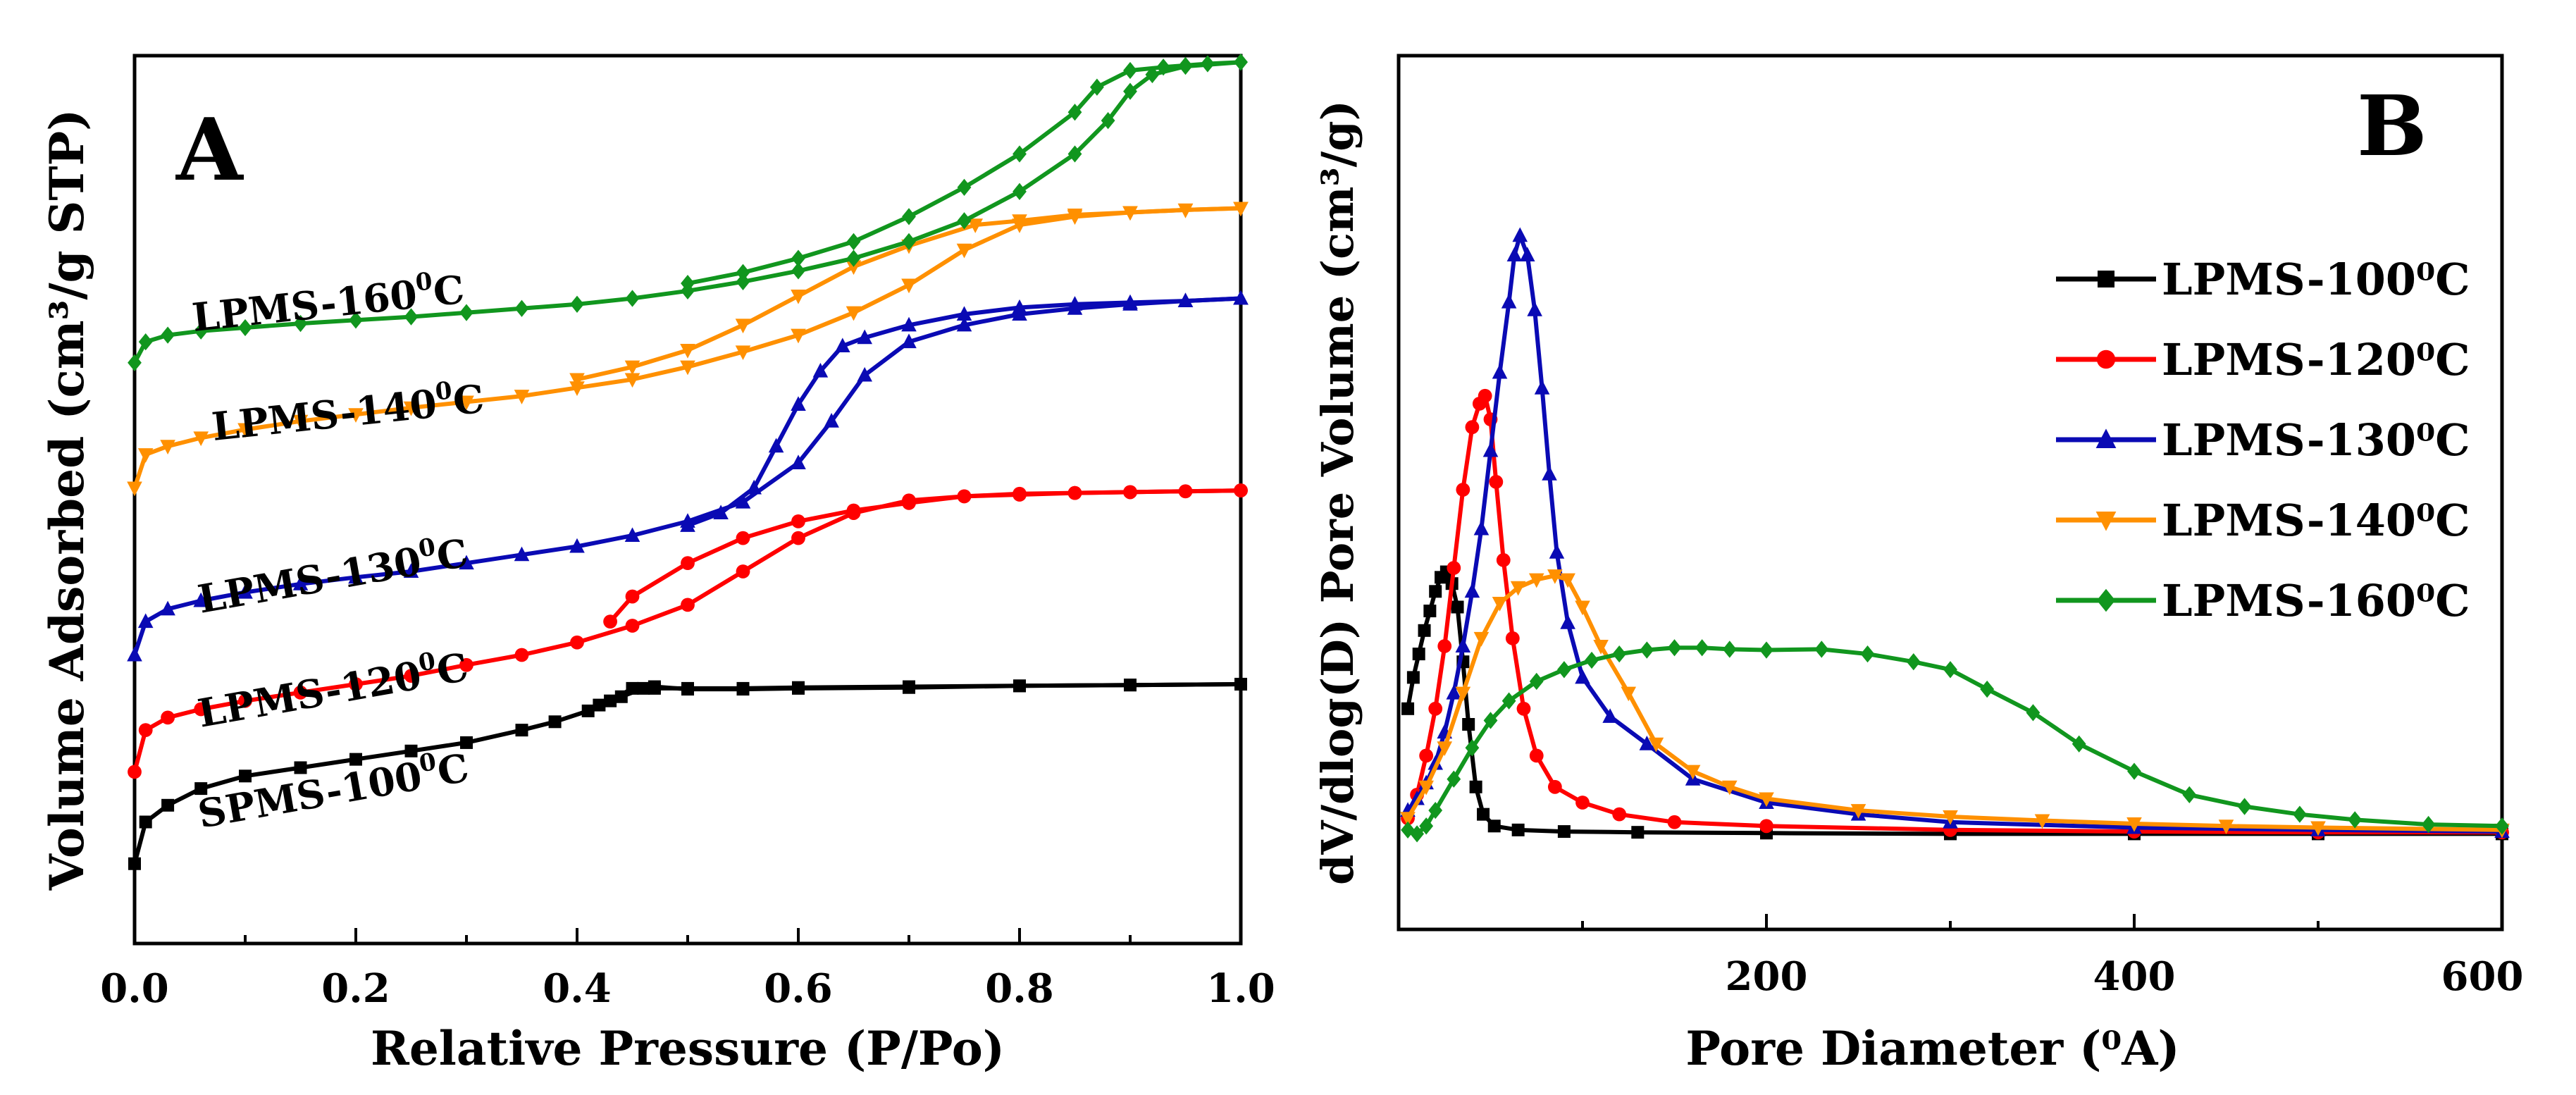 The width and height of the screenshot is (2576, 1095). What do you see at coordinates (1950, 921) in the screenshot?
I see `panel-b-x-ticks` at bounding box center [1950, 921].